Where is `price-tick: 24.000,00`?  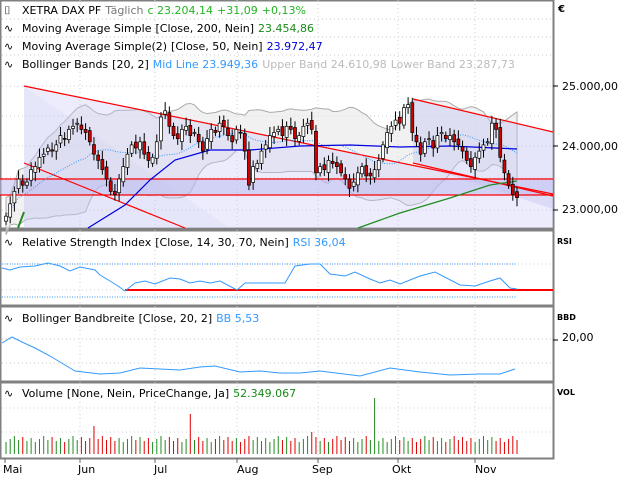 price-tick: 24.000,00 is located at coordinates (590, 146).